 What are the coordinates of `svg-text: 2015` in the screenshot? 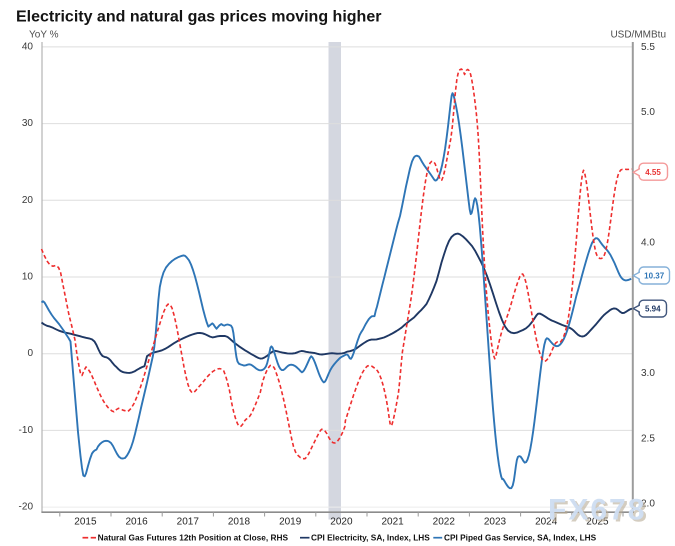 It's located at (85, 522).